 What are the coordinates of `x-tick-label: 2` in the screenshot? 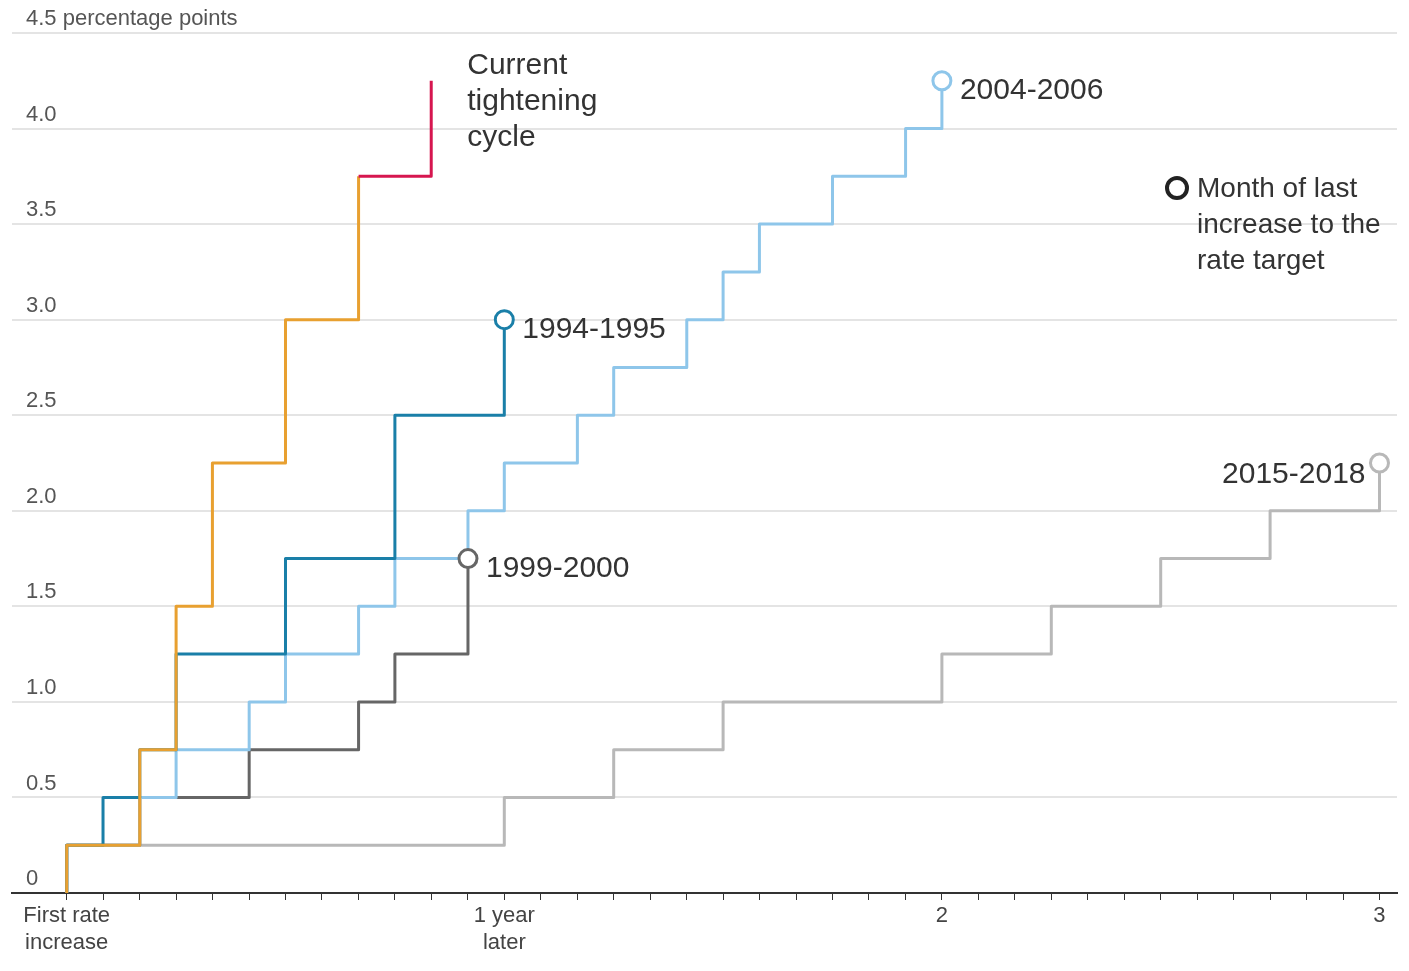 It's located at (942, 915).